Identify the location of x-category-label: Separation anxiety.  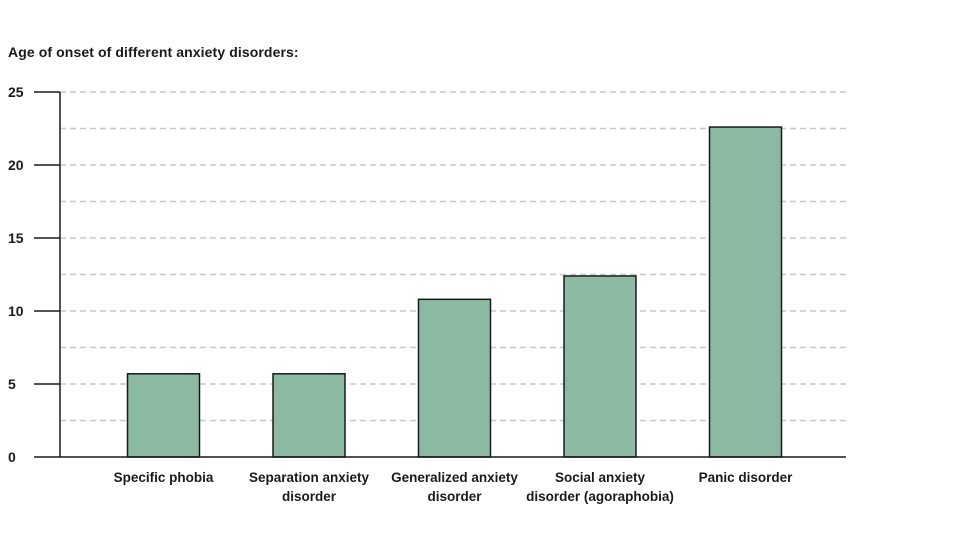
(309, 477).